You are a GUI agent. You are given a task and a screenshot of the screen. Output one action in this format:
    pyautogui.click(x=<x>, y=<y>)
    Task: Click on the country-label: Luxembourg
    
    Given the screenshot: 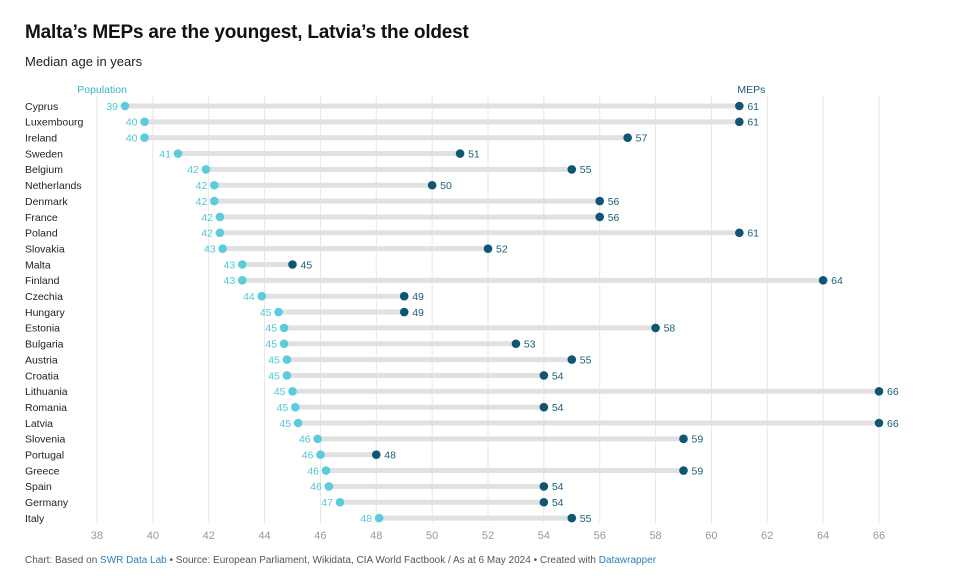 What is the action you would take?
    pyautogui.click(x=54, y=123)
    